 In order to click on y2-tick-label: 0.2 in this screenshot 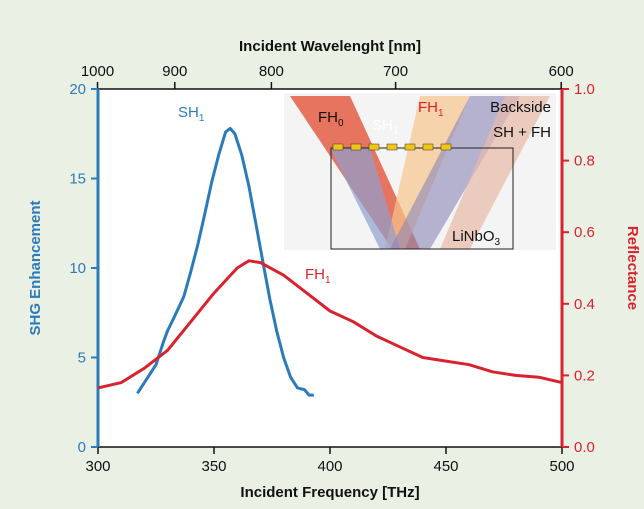, I will do `click(584, 375)`.